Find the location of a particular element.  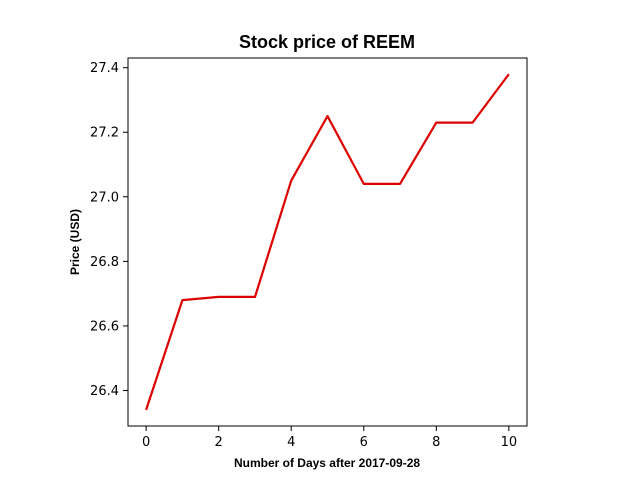

y-axis-ticks: 26.4 26.6 26.8 27.0 27.2 27.4 is located at coordinates (109, 230).